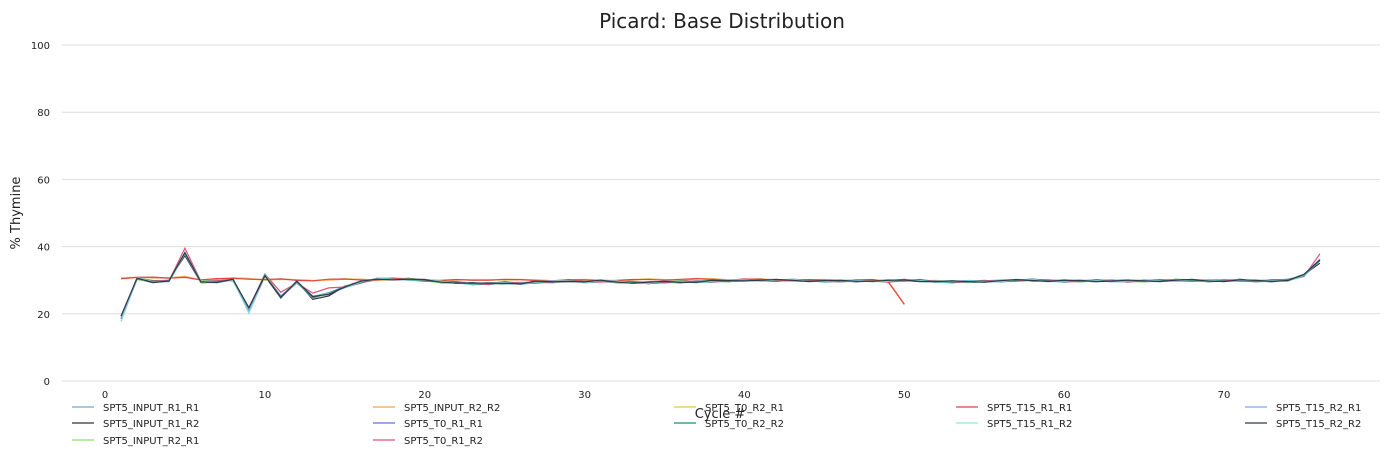 This screenshot has width=1389, height=460. What do you see at coordinates (151, 424) in the screenshot?
I see `legend-label: SPT5_INPUT_R1_R2` at bounding box center [151, 424].